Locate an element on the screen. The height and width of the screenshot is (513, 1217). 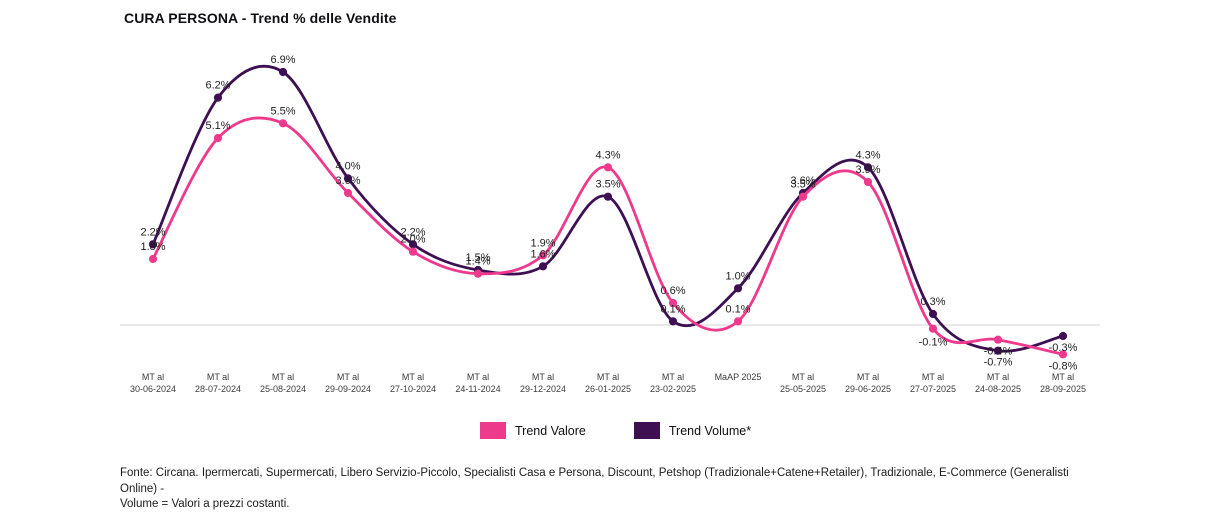
volume-data-label: 1.6% is located at coordinates (542, 254).